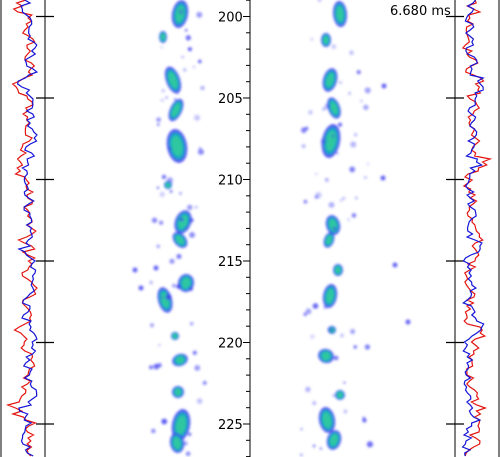  Describe the element at coordinates (473, 228) in the screenshot. I see `right-profile-strip` at that location.